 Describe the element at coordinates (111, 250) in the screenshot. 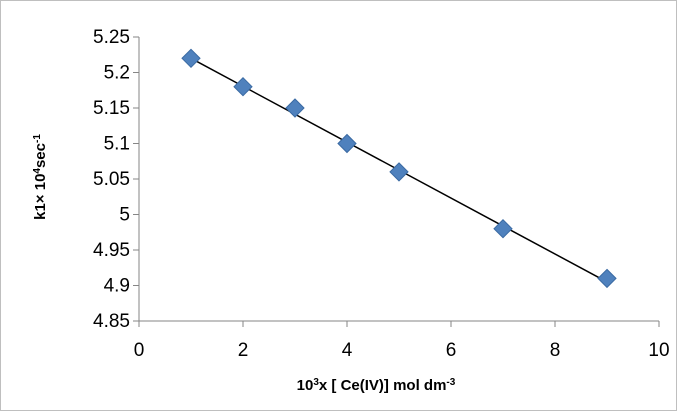

I see `y-tick-label: 4.95` at that location.